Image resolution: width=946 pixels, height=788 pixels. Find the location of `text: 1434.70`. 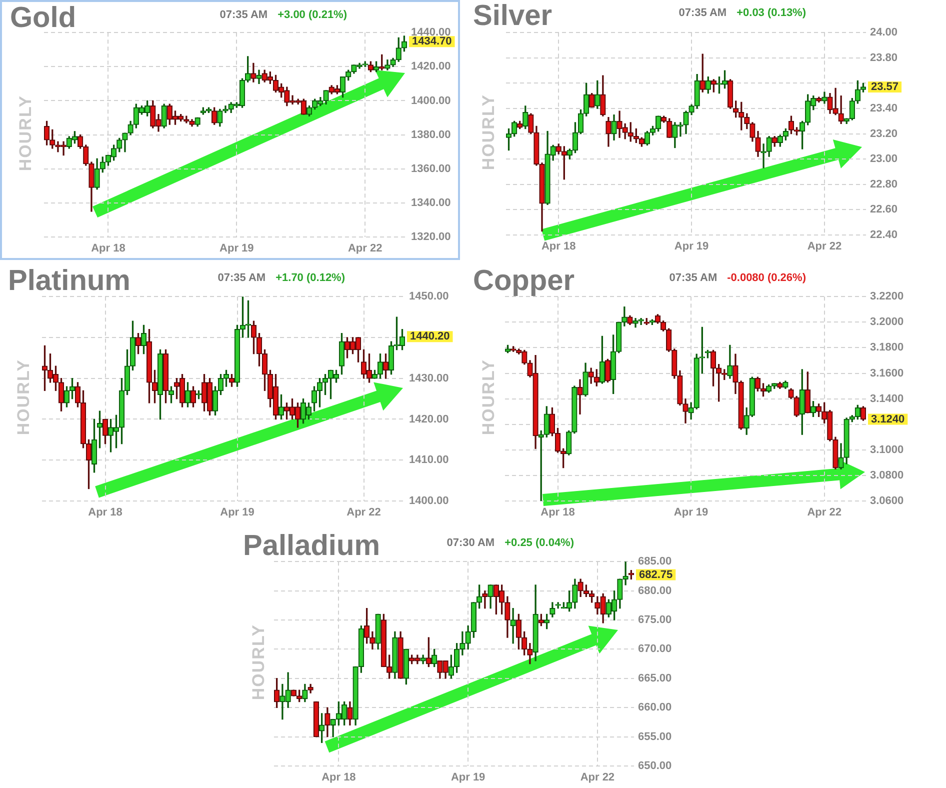

text: 1434.70 is located at coordinates (432, 42).